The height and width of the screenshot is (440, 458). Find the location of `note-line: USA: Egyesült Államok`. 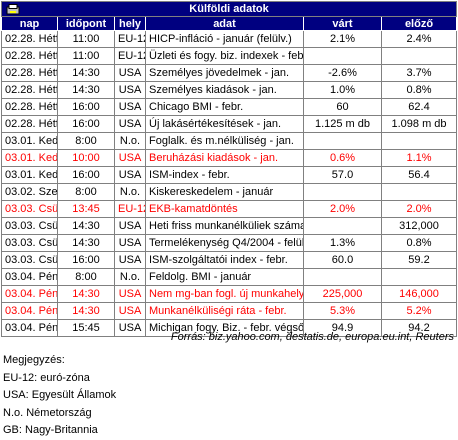

note-line: USA: Egyesült Államok is located at coordinates (60, 395).